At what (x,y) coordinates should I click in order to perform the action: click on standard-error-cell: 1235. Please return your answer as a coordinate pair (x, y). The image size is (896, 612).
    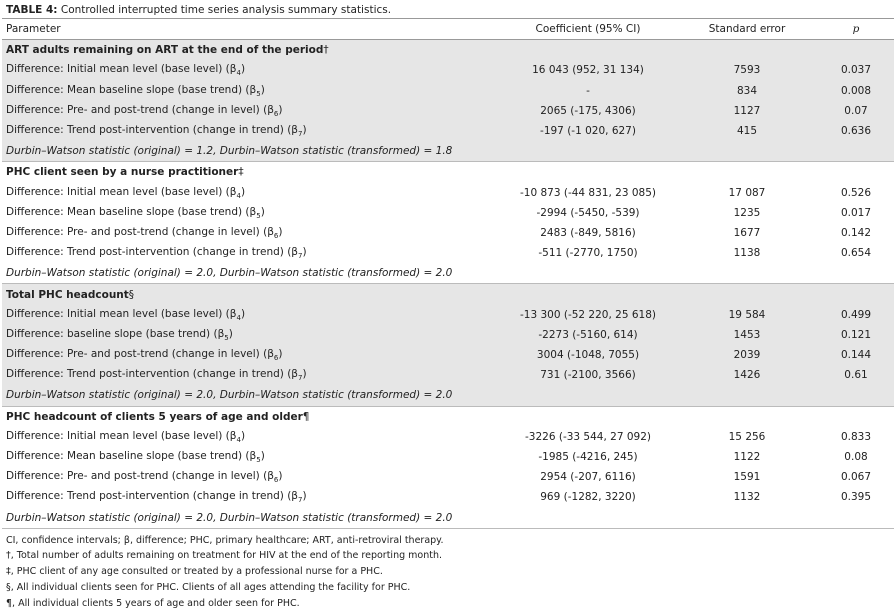
    Looking at the image, I should click on (747, 212).